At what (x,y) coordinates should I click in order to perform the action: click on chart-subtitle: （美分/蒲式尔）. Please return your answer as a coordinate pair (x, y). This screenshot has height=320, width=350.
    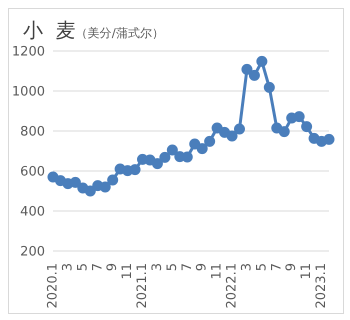
    Looking at the image, I should click on (120, 33).